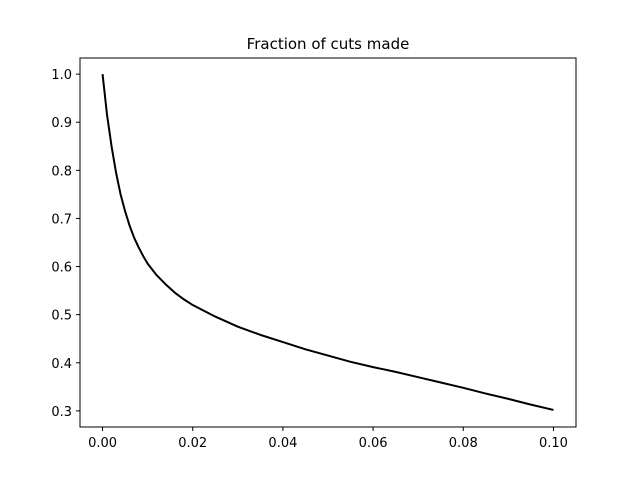  Describe the element at coordinates (61, 219) in the screenshot. I see `y-tick-label: 0.7` at that location.